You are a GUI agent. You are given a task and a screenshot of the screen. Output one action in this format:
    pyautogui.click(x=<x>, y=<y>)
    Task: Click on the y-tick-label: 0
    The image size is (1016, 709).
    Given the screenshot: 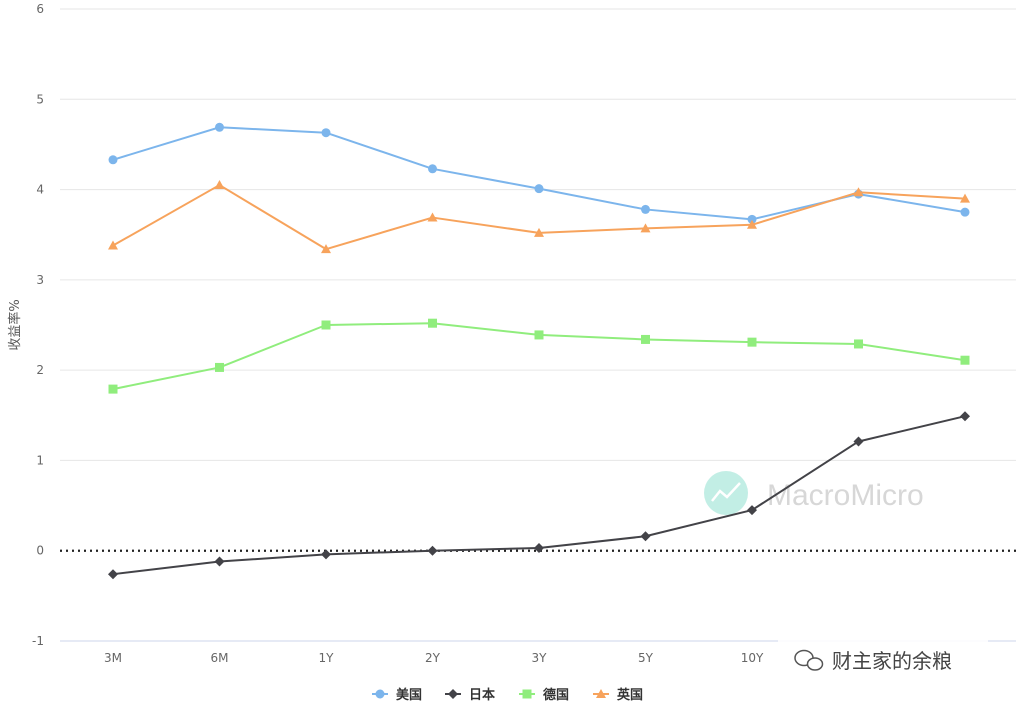 What is the action you would take?
    pyautogui.click(x=40, y=551)
    